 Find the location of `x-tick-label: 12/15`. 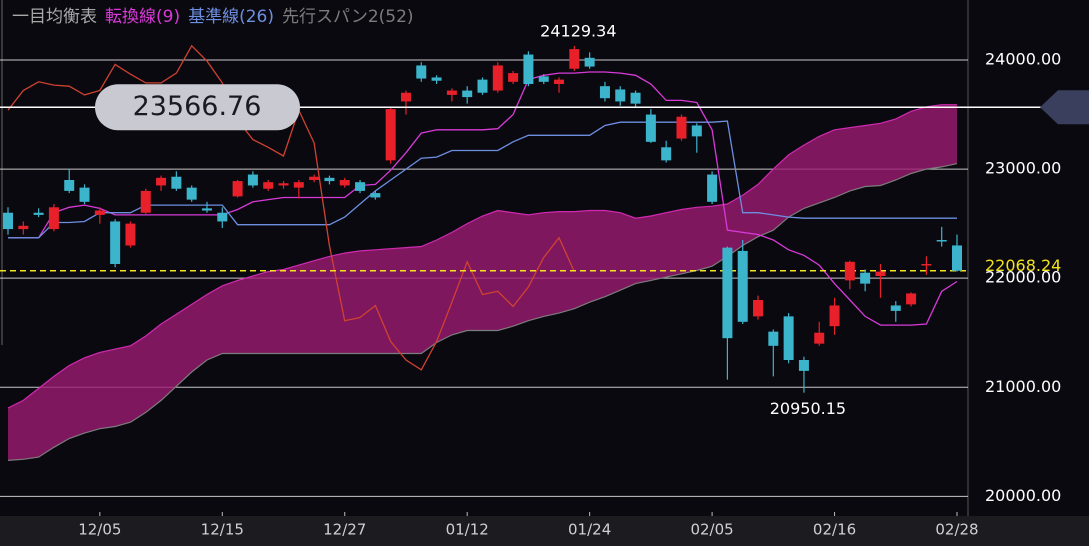

x-tick-label: 12/15 is located at coordinates (222, 530).